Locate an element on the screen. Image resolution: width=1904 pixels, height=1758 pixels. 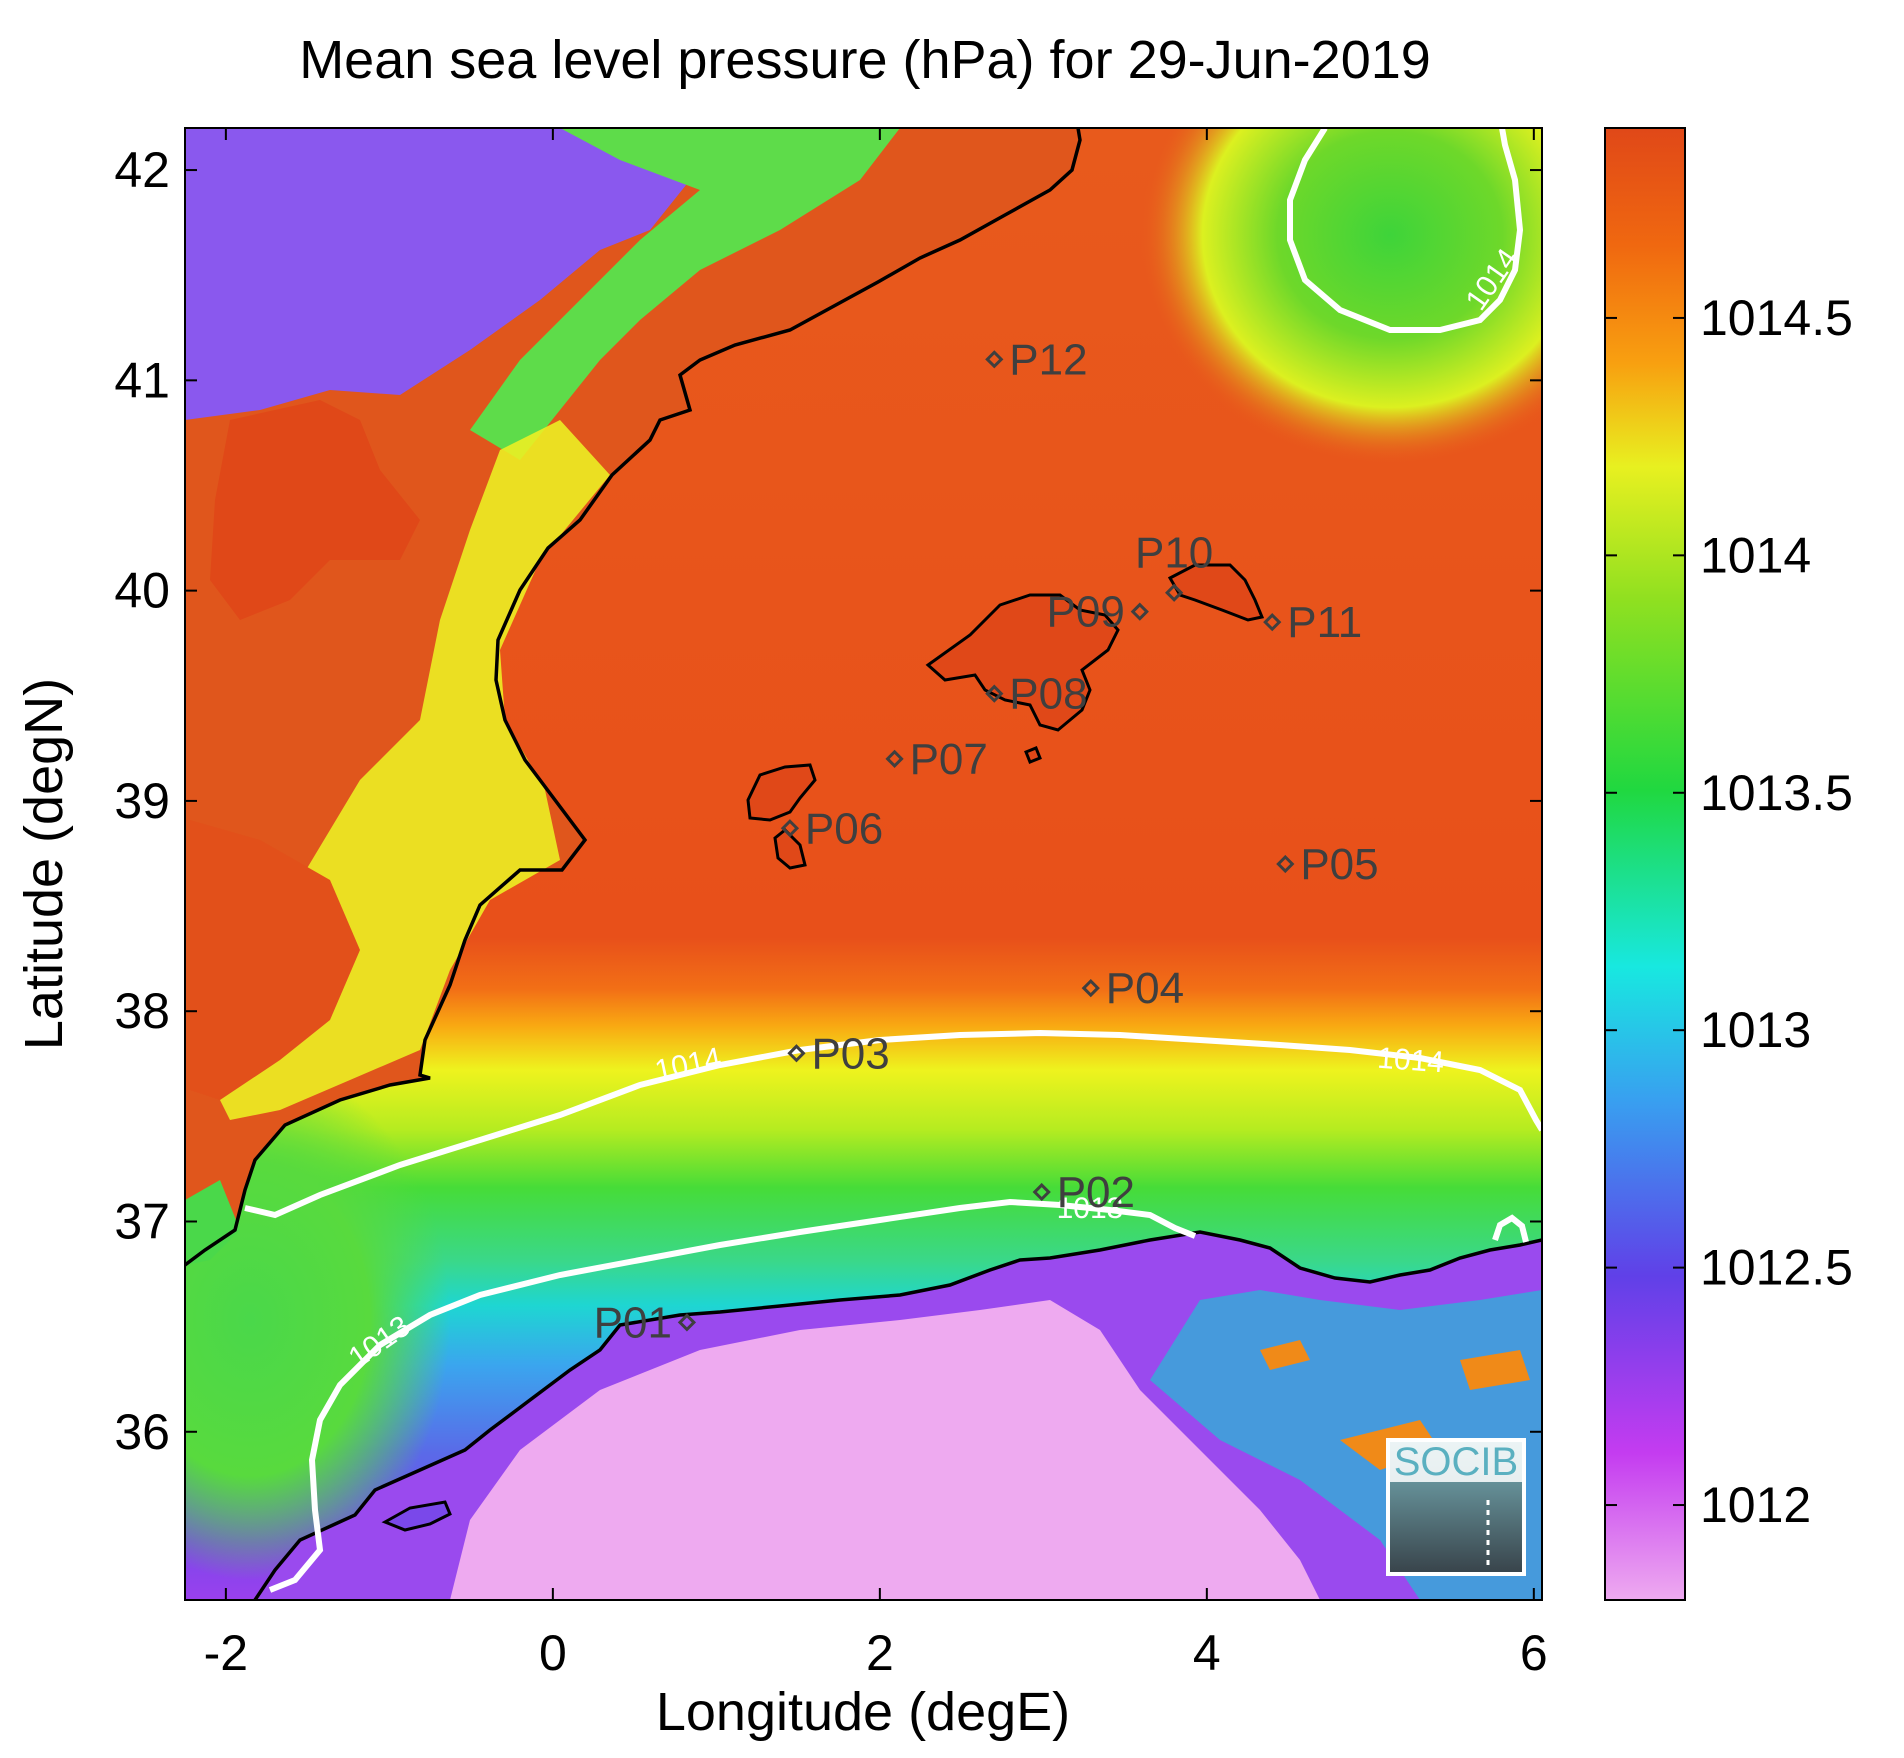
station-marker-p03 is located at coordinates (796, 1053).